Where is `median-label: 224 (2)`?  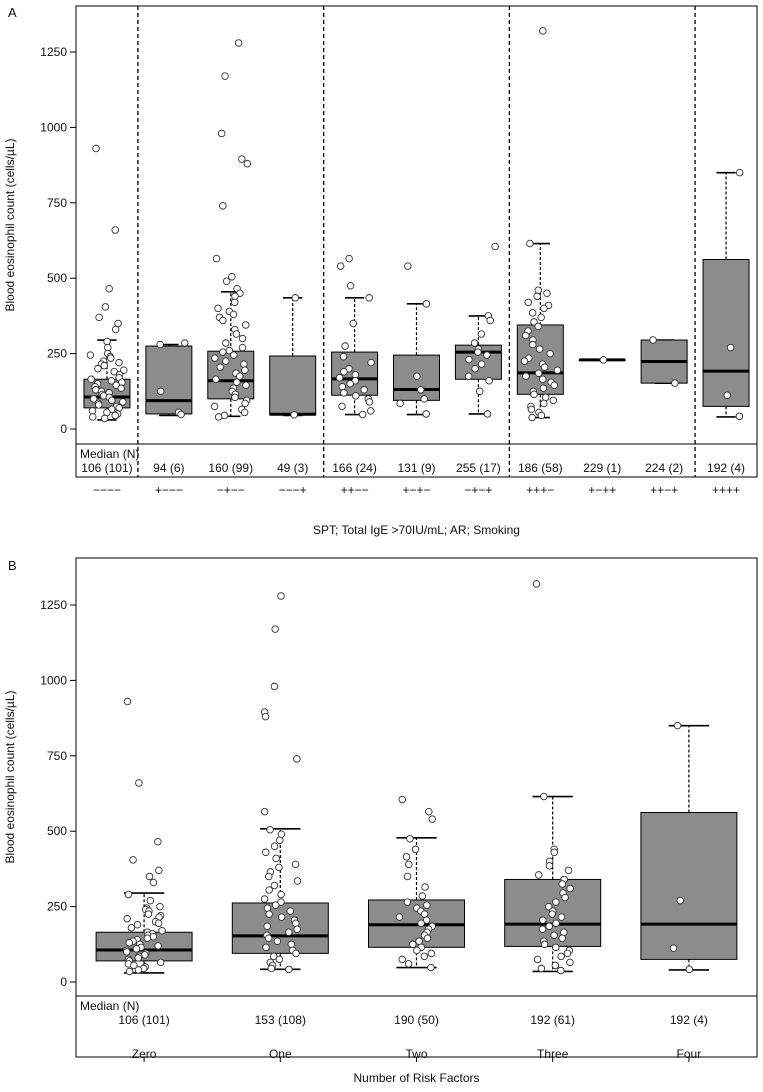
median-label: 224 (2) is located at coordinates (664, 468).